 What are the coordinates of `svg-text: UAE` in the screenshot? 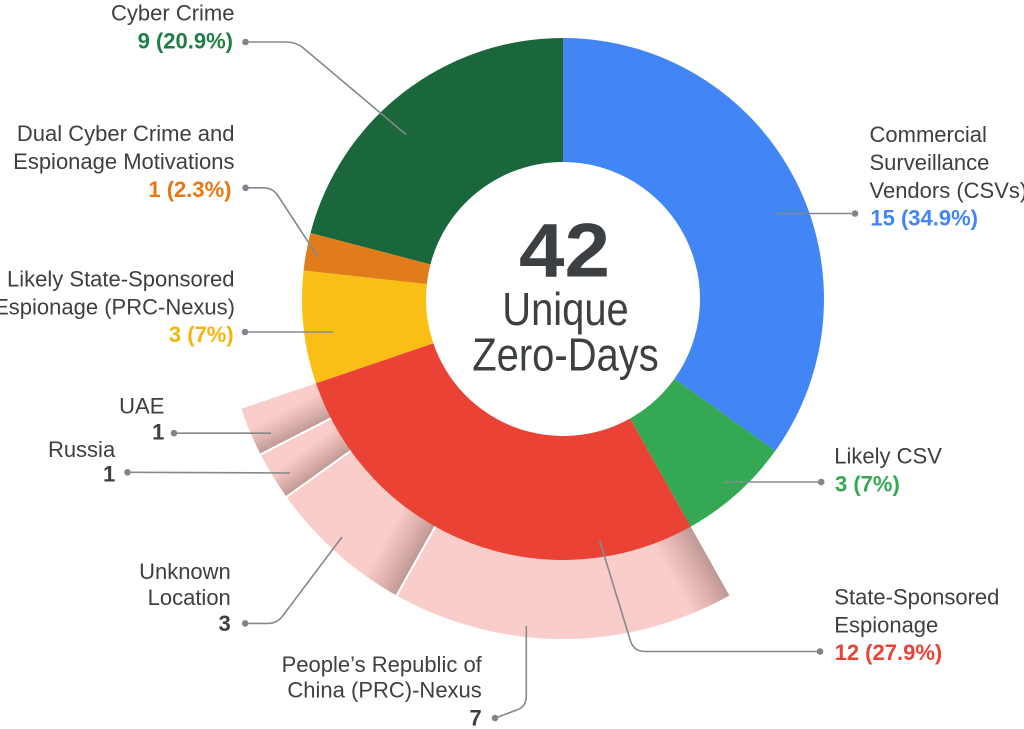 It's located at (141, 405).